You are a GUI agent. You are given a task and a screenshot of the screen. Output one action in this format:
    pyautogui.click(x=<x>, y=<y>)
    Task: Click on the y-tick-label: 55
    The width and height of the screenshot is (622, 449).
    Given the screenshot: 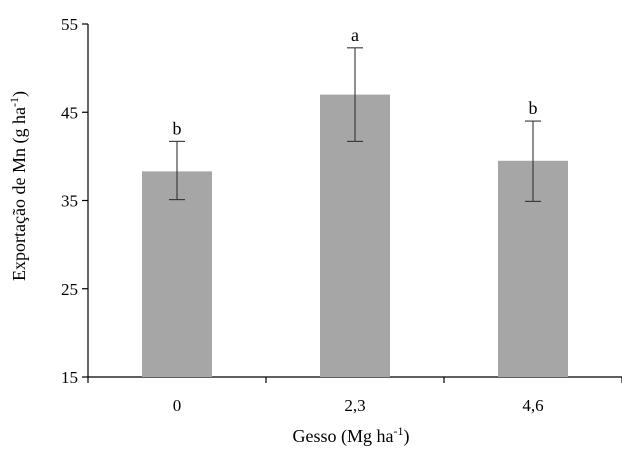 What is the action you would take?
    pyautogui.click(x=69, y=24)
    